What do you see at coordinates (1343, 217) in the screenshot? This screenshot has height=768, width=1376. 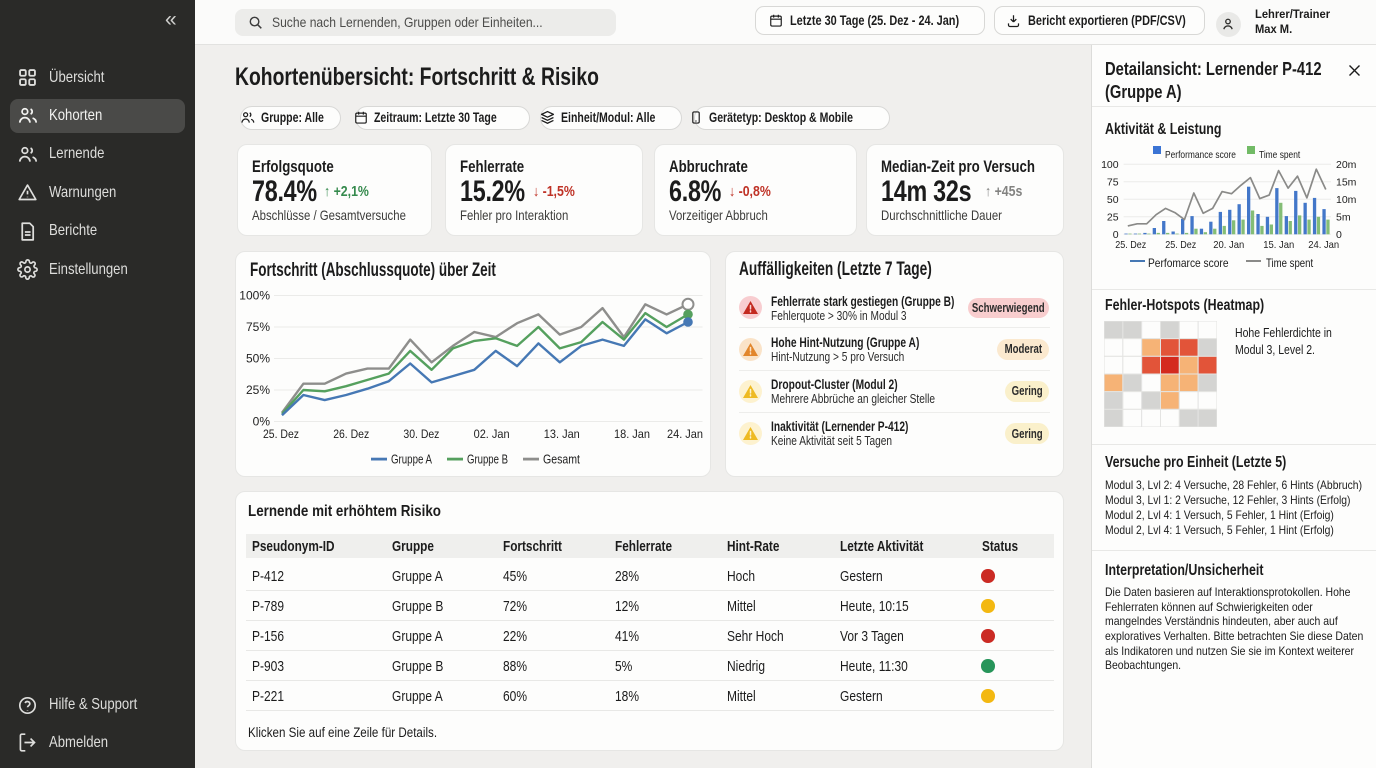 I see `svg-text: 5m` at bounding box center [1343, 217].